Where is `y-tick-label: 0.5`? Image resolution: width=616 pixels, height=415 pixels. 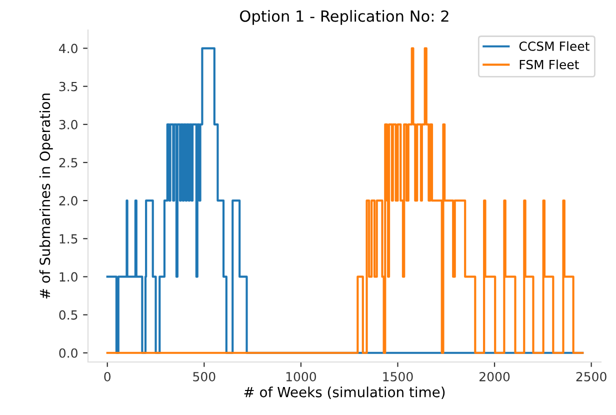
y-tick-label: 0.5 is located at coordinates (68, 315).